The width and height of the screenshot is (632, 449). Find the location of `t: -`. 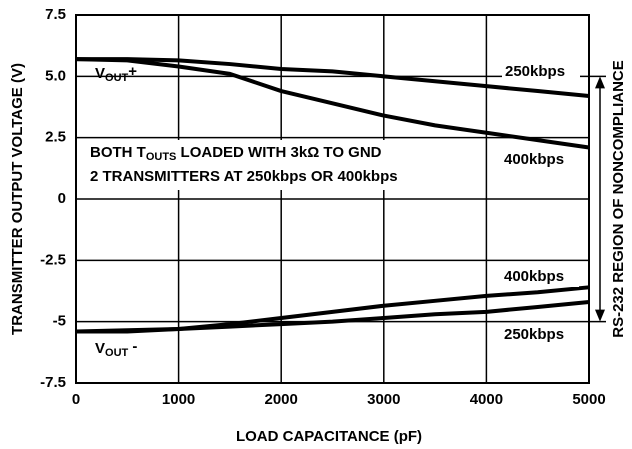

t: - is located at coordinates (132, 346).